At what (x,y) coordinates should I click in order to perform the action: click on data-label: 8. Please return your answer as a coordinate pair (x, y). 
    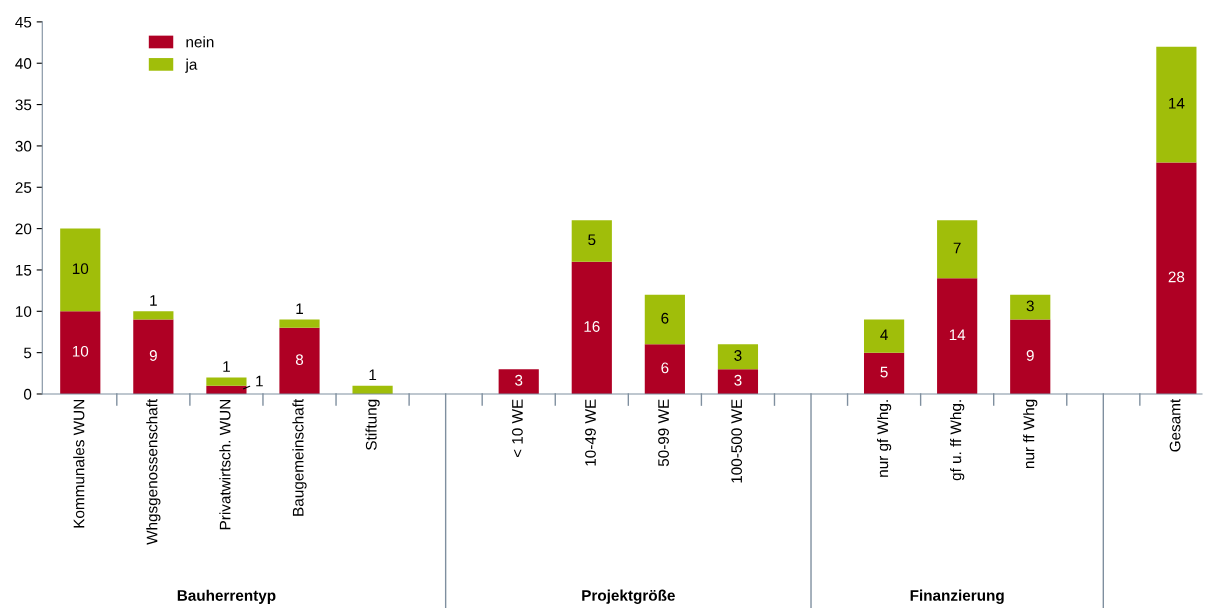
    Looking at the image, I should click on (299, 360).